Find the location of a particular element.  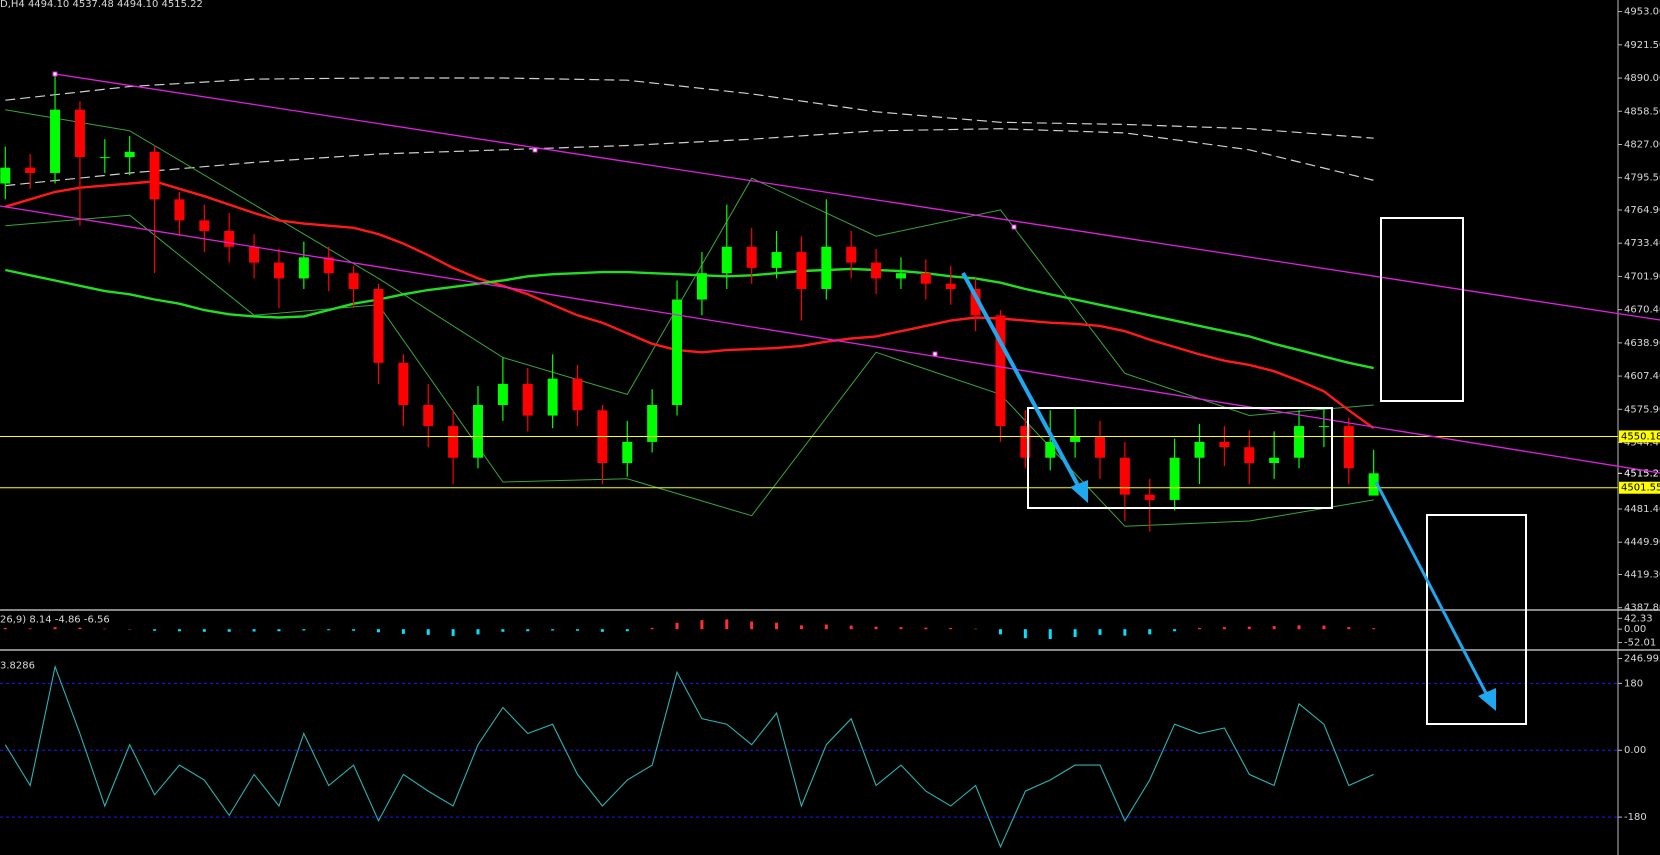

y-tick-label: 4638.90 is located at coordinates (1642, 343).